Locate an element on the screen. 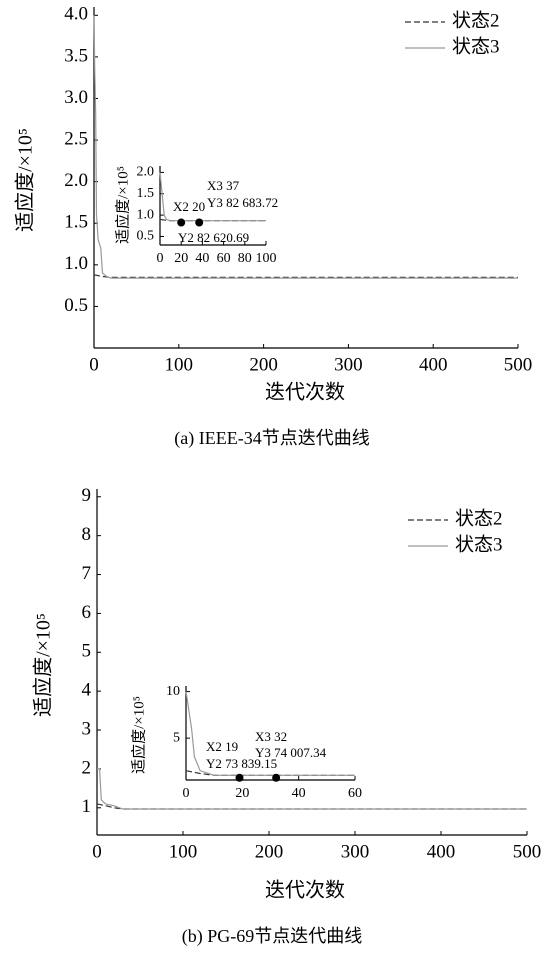  annotation: X3 37 is located at coordinates (223, 185).